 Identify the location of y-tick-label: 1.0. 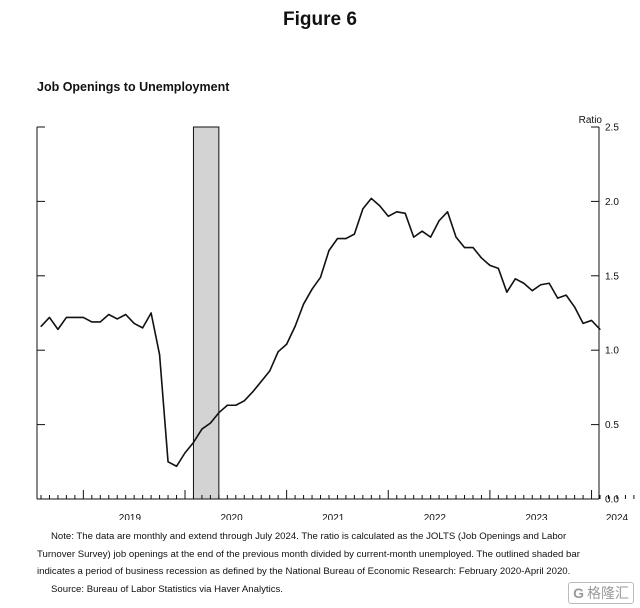
(612, 351).